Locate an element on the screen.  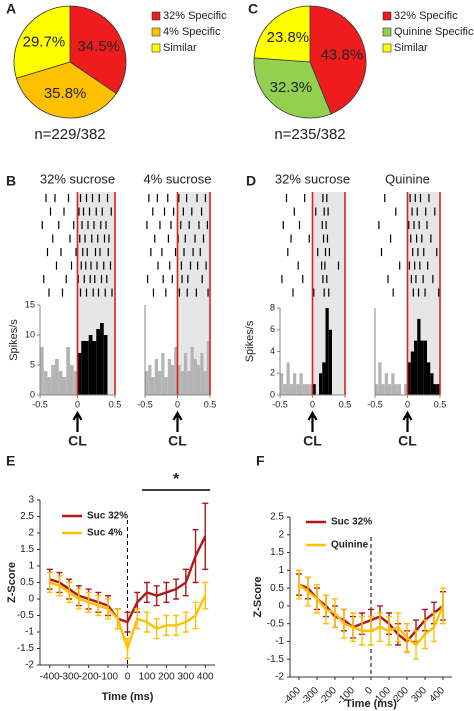
legend-label: 32% Specific is located at coordinates (195, 16).